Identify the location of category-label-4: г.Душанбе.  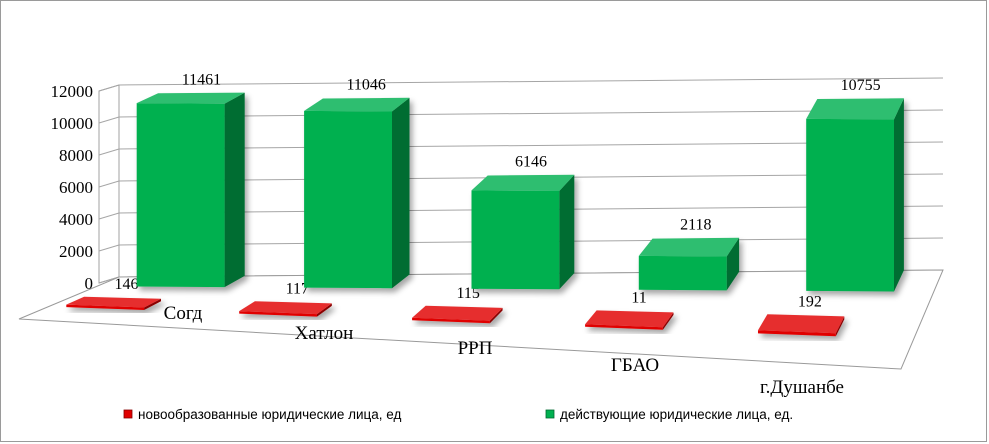
(802, 387).